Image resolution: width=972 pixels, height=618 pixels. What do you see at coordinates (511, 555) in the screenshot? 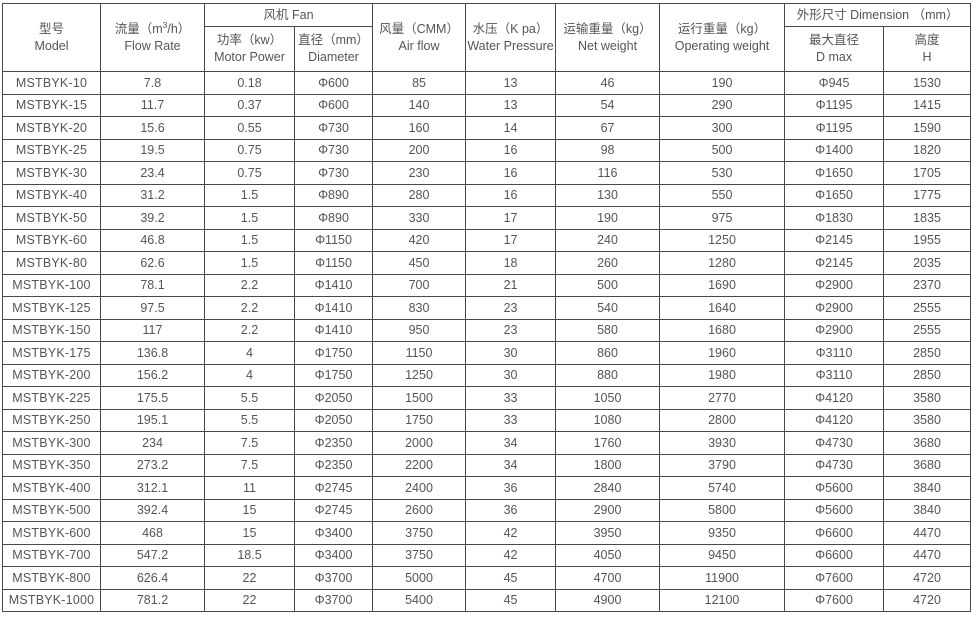
I see `cell-water-pressure: 42` at bounding box center [511, 555].